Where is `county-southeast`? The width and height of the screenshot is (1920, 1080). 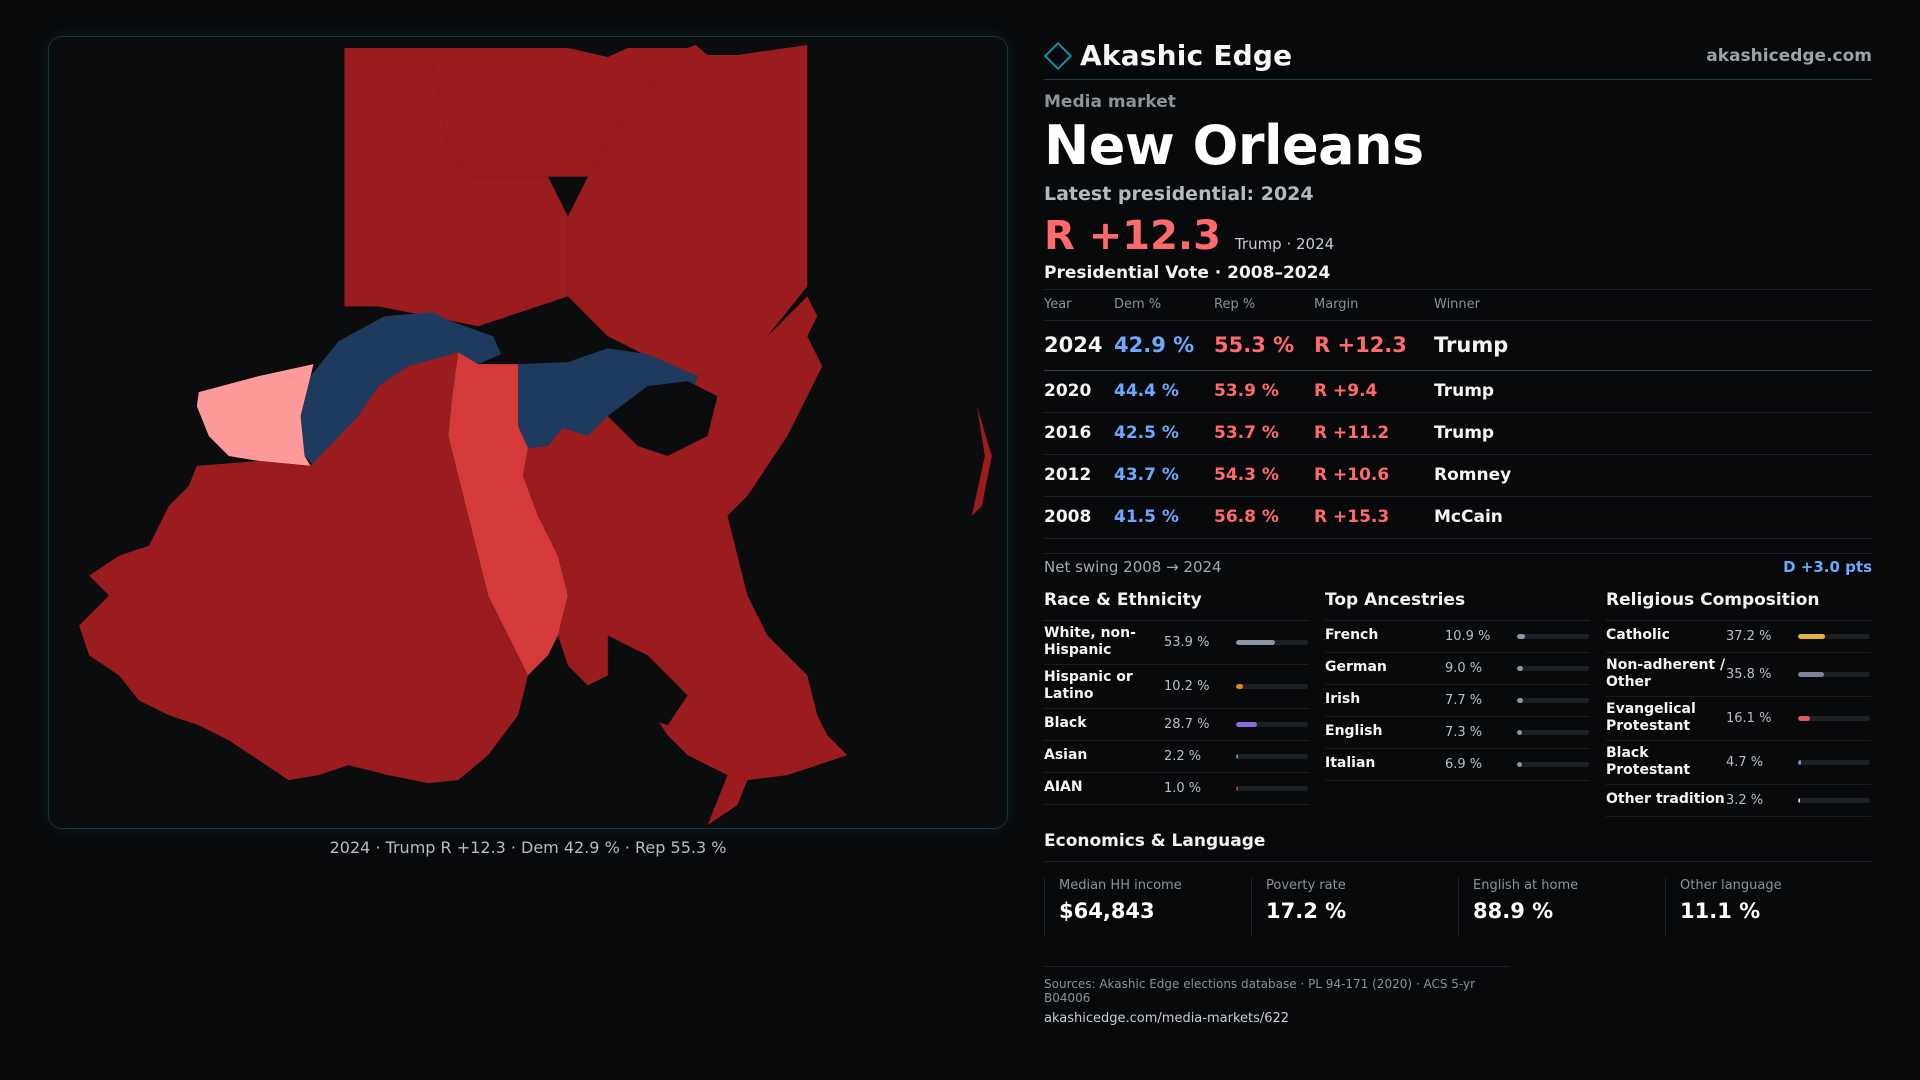 county-southeast is located at coordinates (685, 561).